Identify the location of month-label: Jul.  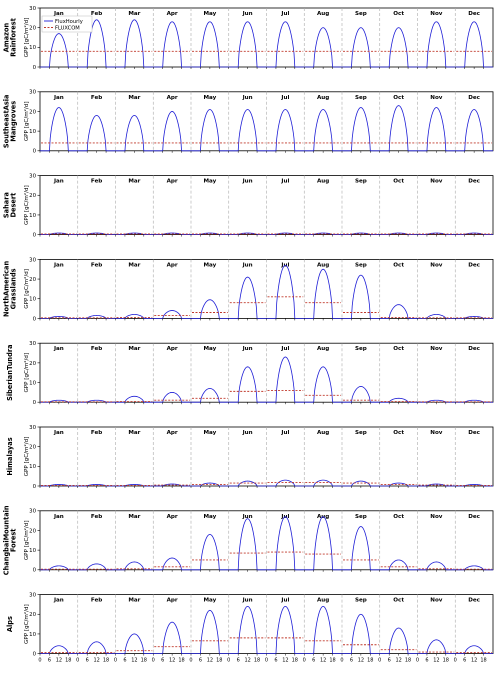
(284, 98).